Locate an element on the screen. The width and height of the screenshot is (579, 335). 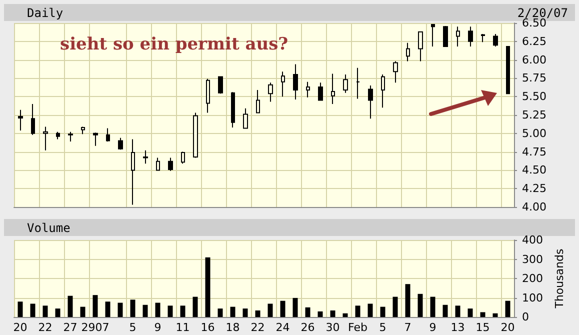
x-tick-label: 11 is located at coordinates (183, 327).